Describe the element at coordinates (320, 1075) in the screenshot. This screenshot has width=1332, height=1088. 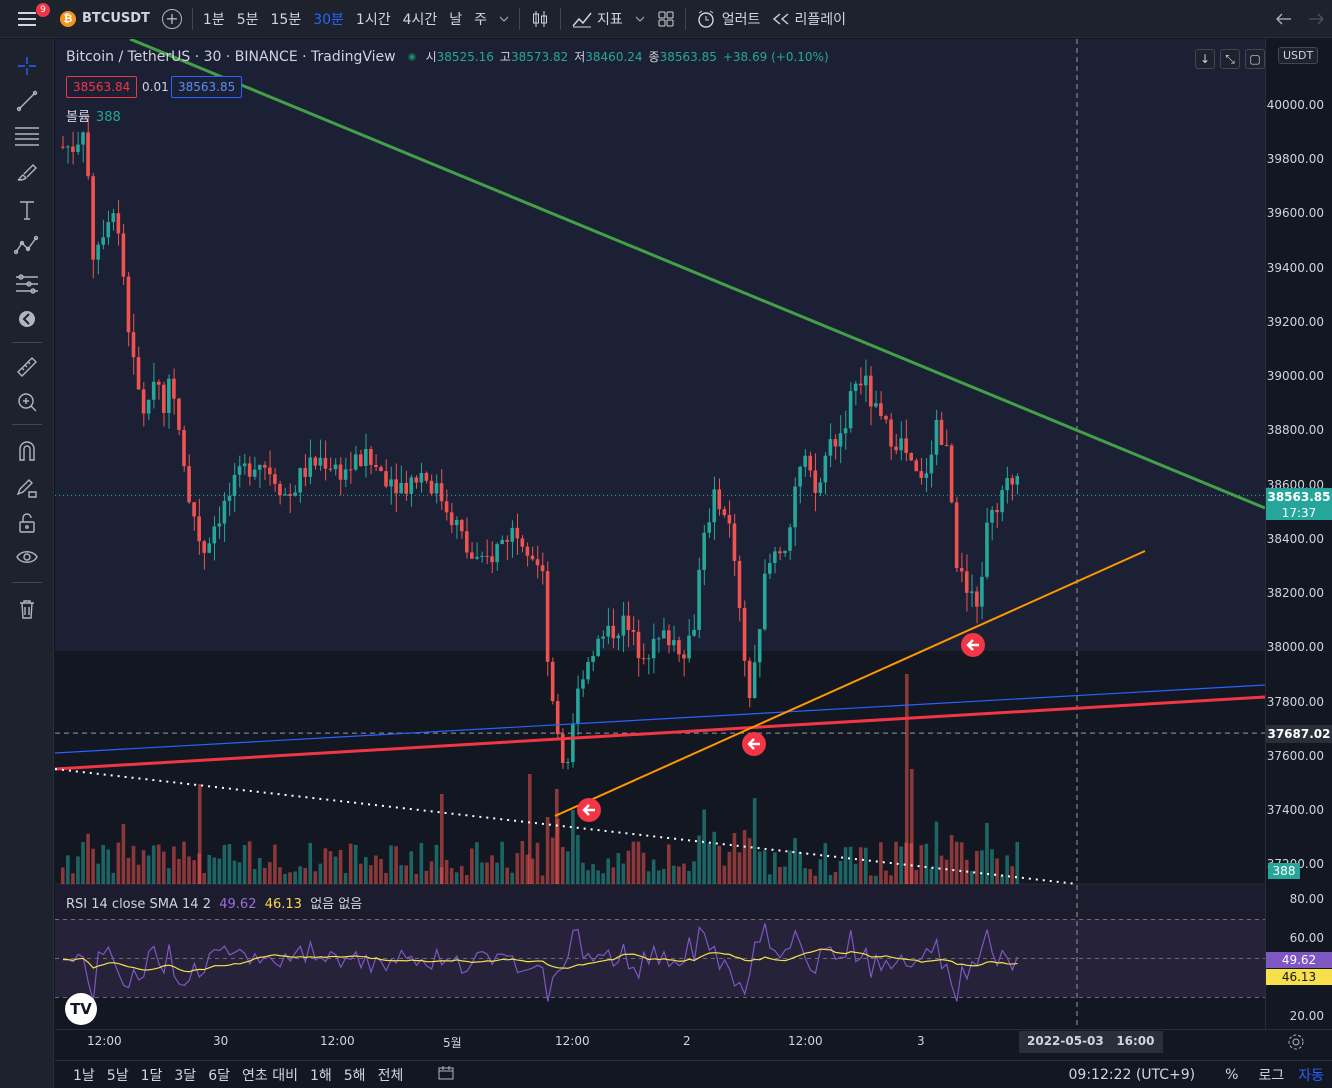
I see `range-1y: 1해` at that location.